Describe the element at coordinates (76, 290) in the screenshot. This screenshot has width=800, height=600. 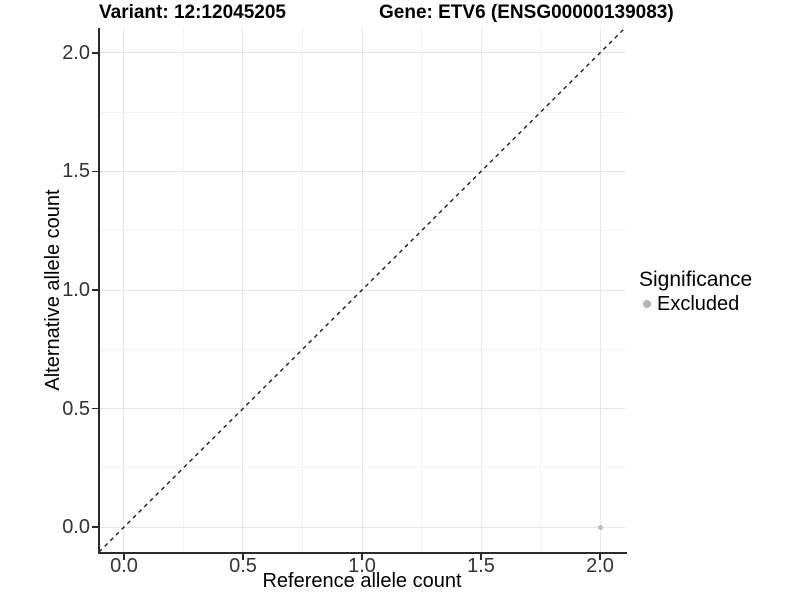
I see `y-tick-label: 1.0` at that location.